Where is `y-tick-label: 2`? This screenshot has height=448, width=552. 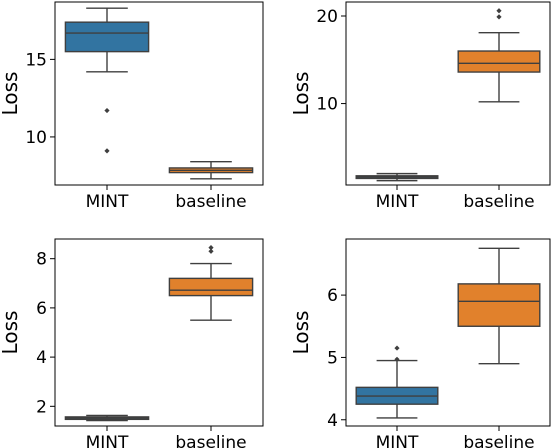 y-tick-label: 2 is located at coordinates (41, 407).